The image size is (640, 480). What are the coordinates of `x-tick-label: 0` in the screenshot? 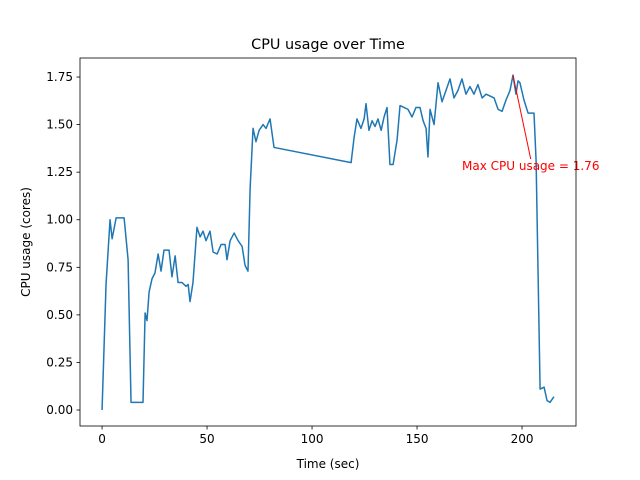 It's located at (102, 439).